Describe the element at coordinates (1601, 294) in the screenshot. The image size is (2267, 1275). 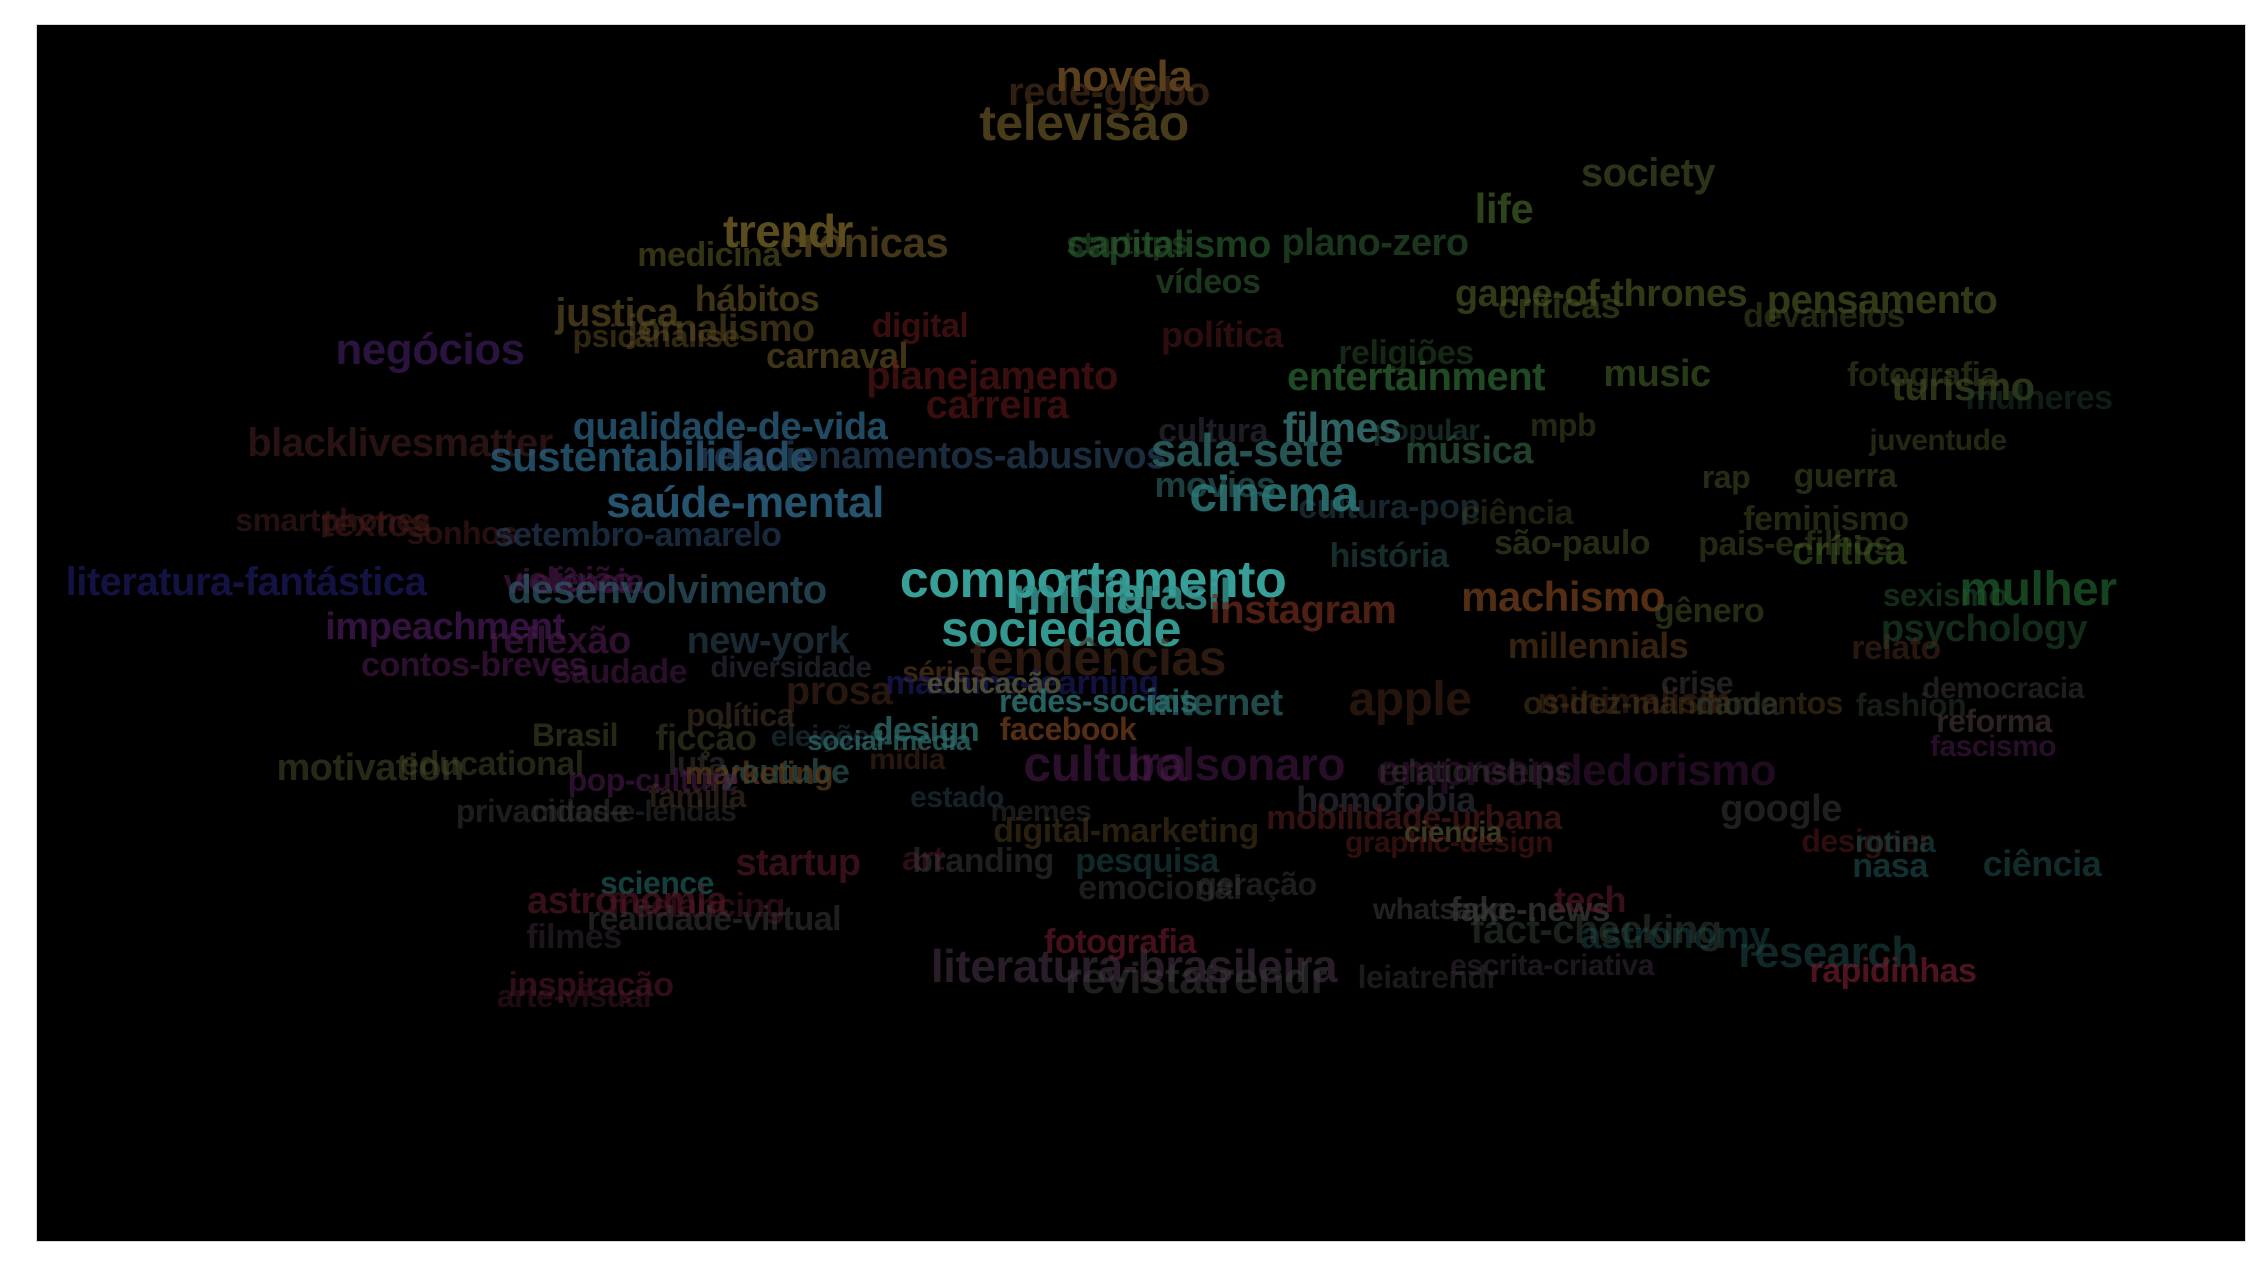
I see `tag-word: game-of-thrones` at that location.